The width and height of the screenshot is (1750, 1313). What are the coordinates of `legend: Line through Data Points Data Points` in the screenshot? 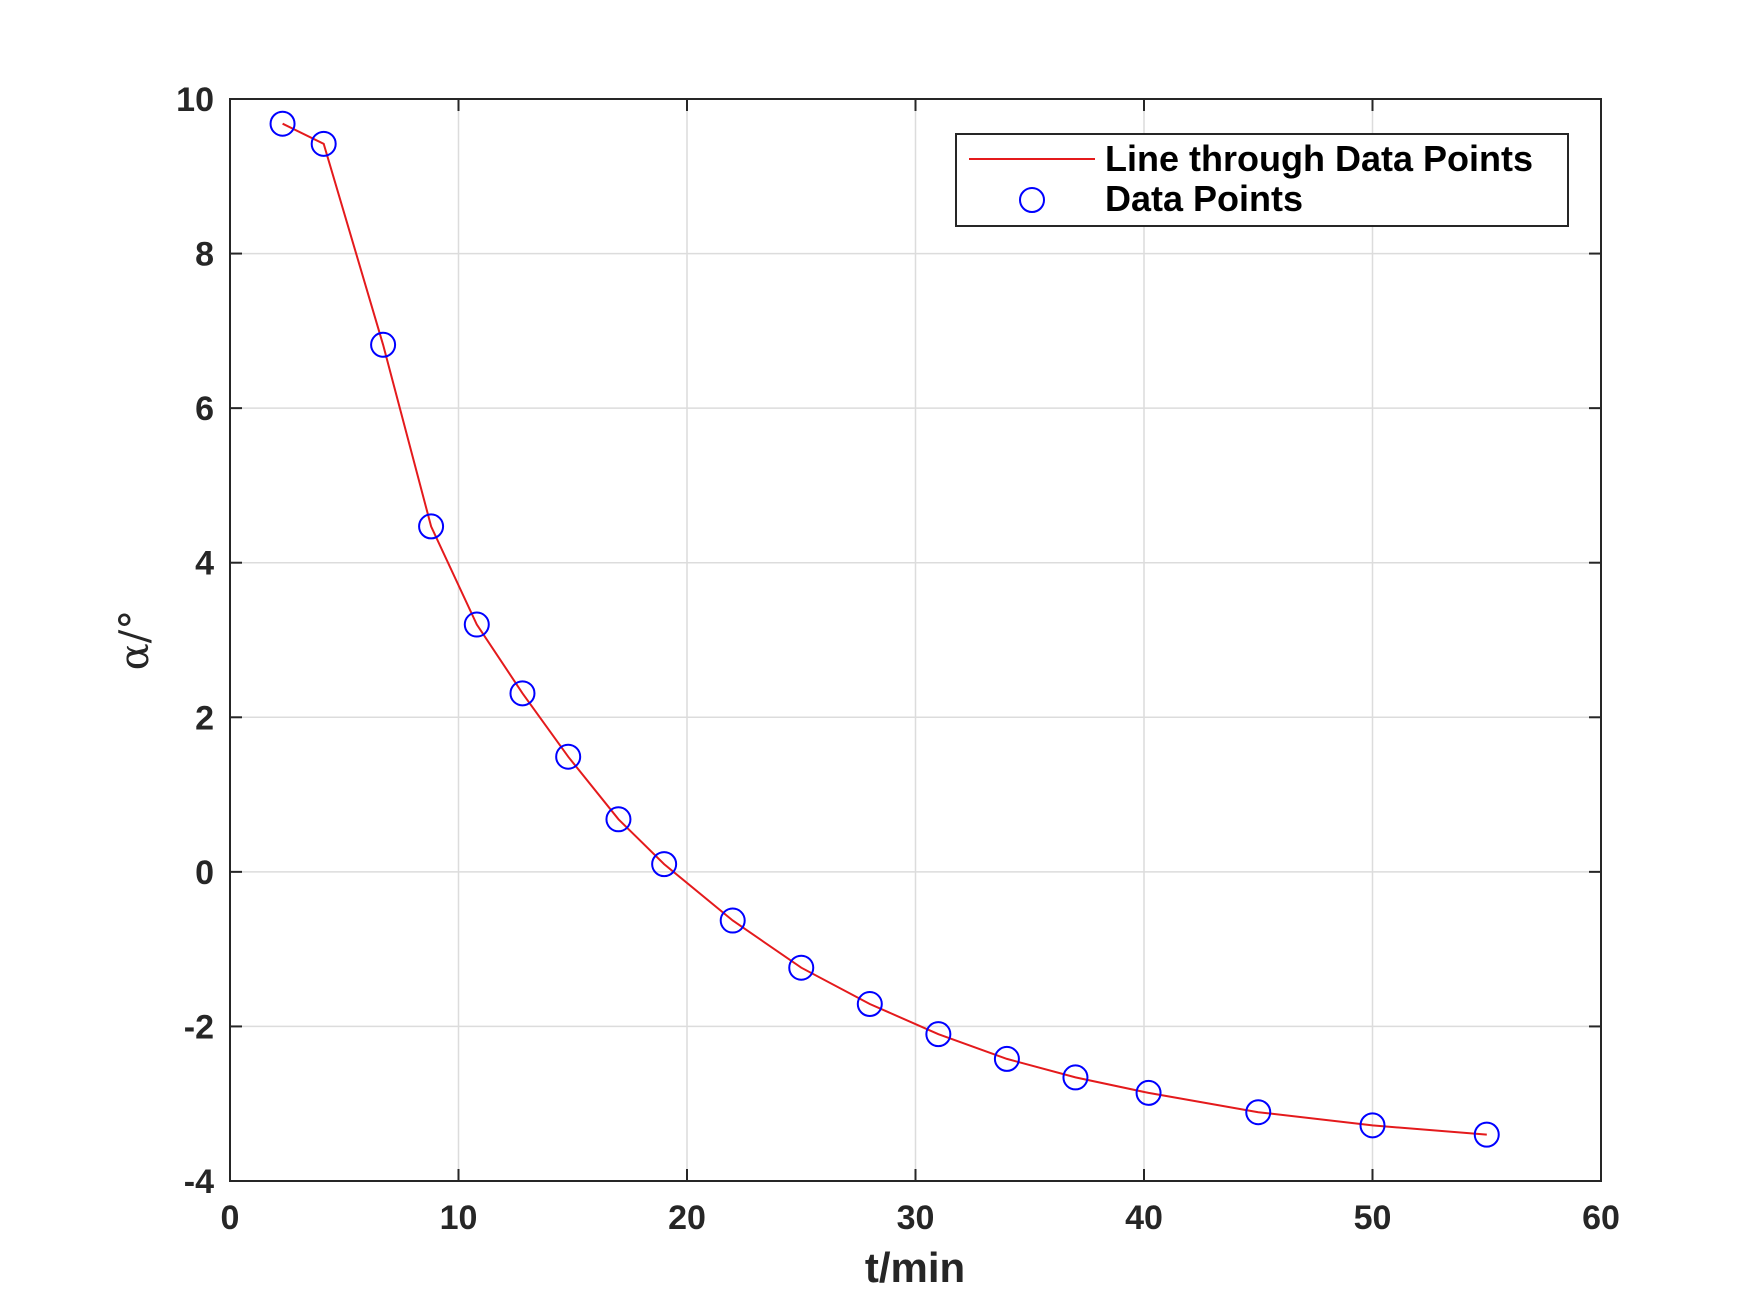 It's located at (1262, 180).